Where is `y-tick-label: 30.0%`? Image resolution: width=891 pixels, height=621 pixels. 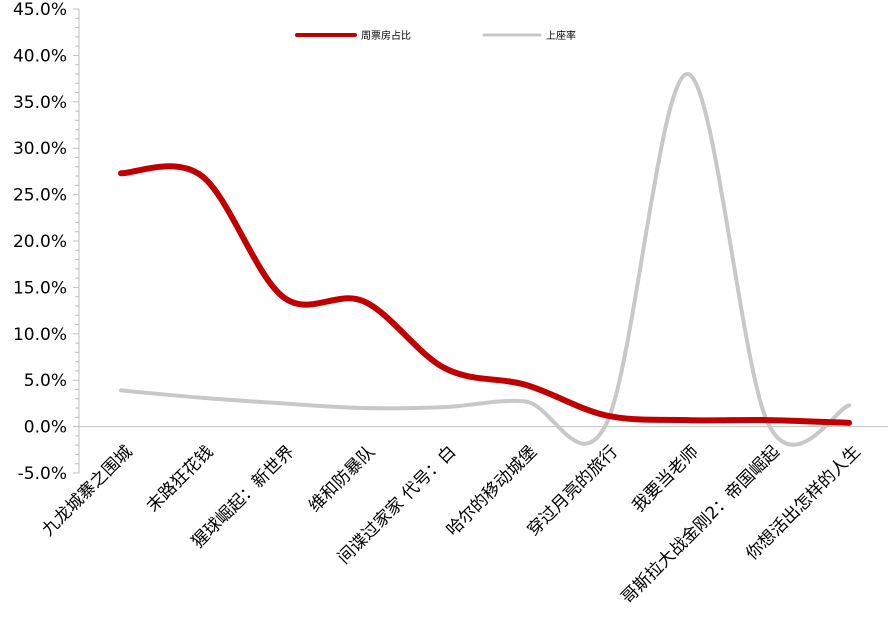
y-tick-label: 30.0% is located at coordinates (40, 149).